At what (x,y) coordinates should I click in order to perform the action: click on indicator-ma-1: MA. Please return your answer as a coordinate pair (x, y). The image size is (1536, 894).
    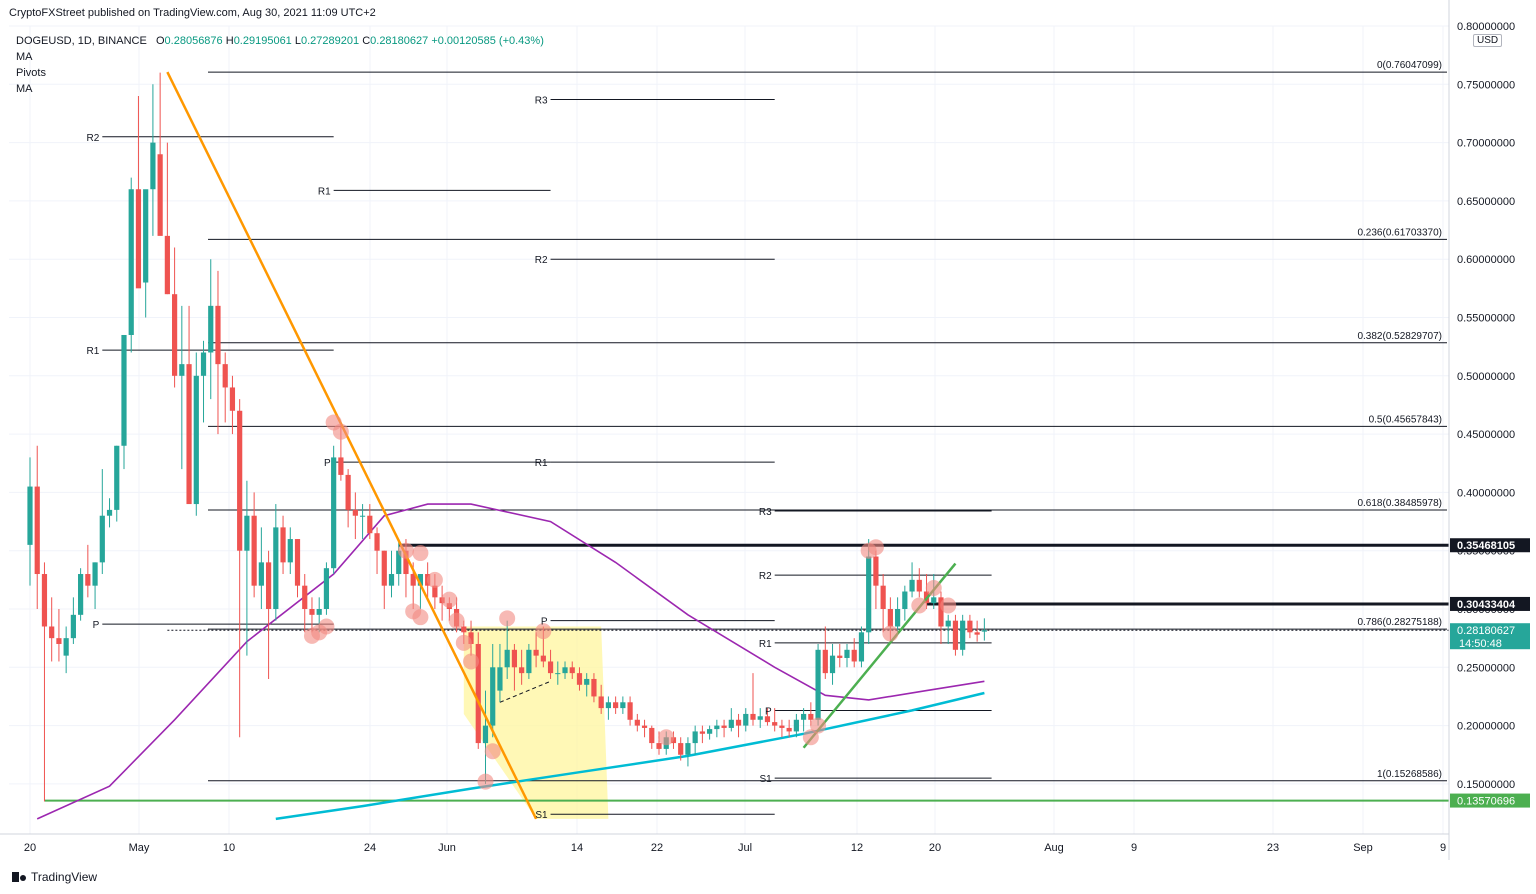
    Looking at the image, I should click on (24, 57).